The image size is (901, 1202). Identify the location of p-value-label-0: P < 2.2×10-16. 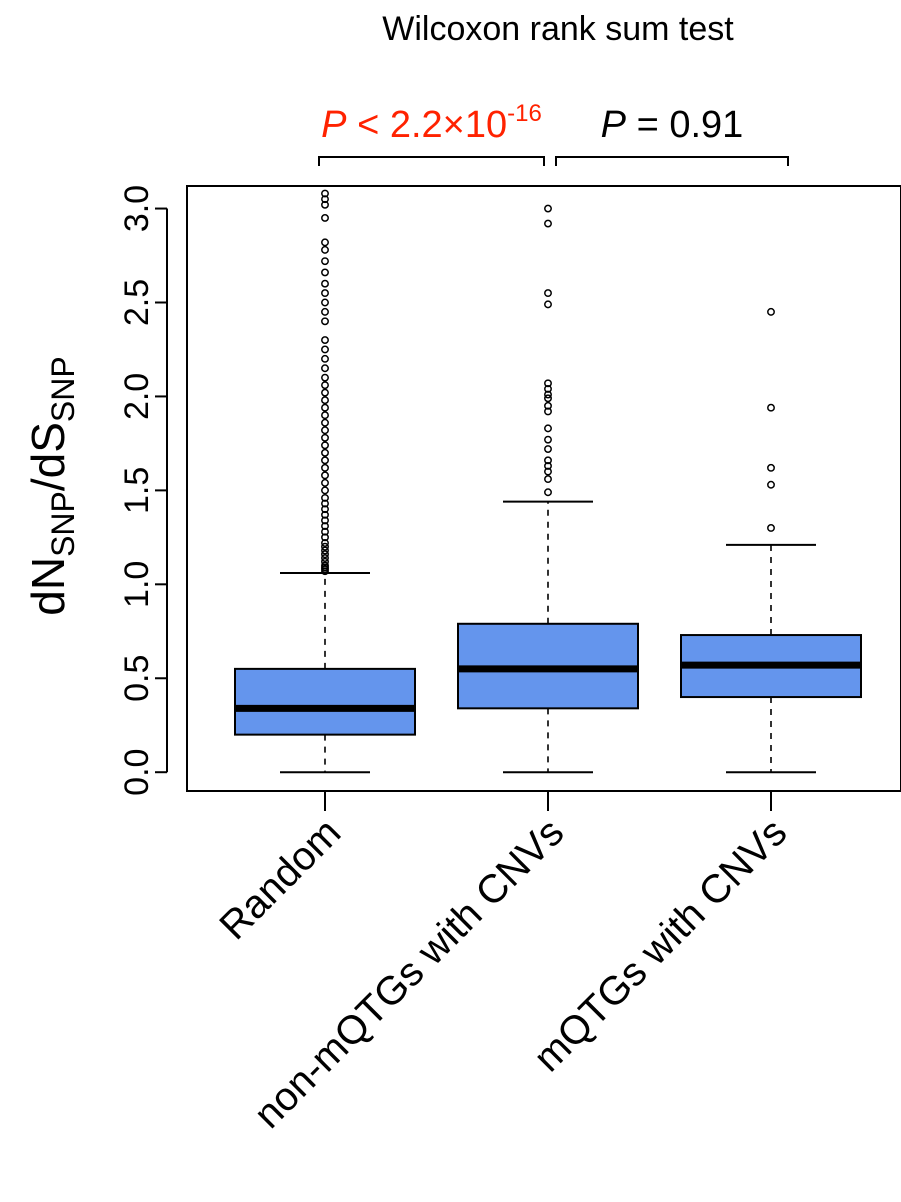
(431, 123).